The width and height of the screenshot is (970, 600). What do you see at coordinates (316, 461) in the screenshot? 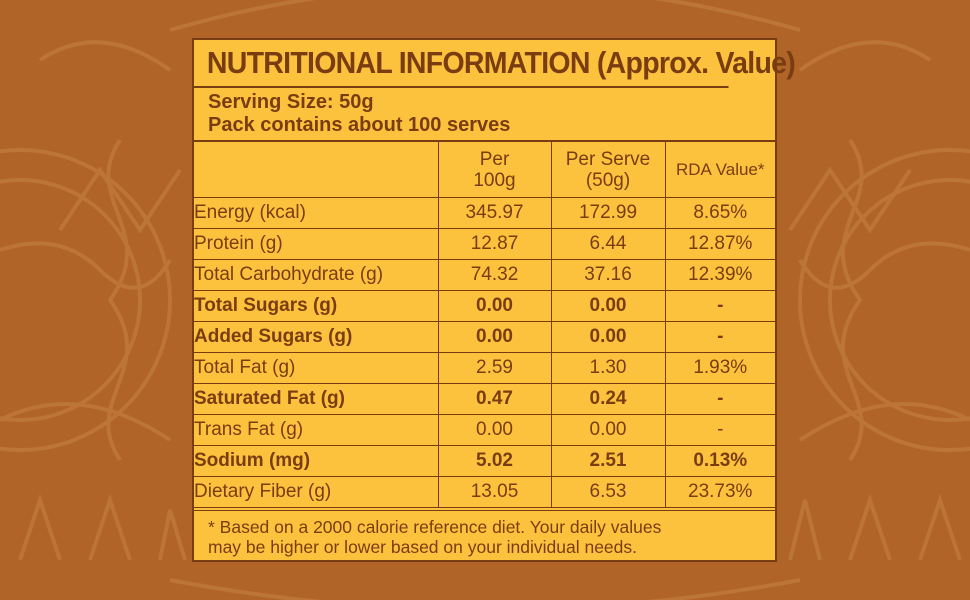
I see `nutrient-name: Sodium (mg)` at bounding box center [316, 461].